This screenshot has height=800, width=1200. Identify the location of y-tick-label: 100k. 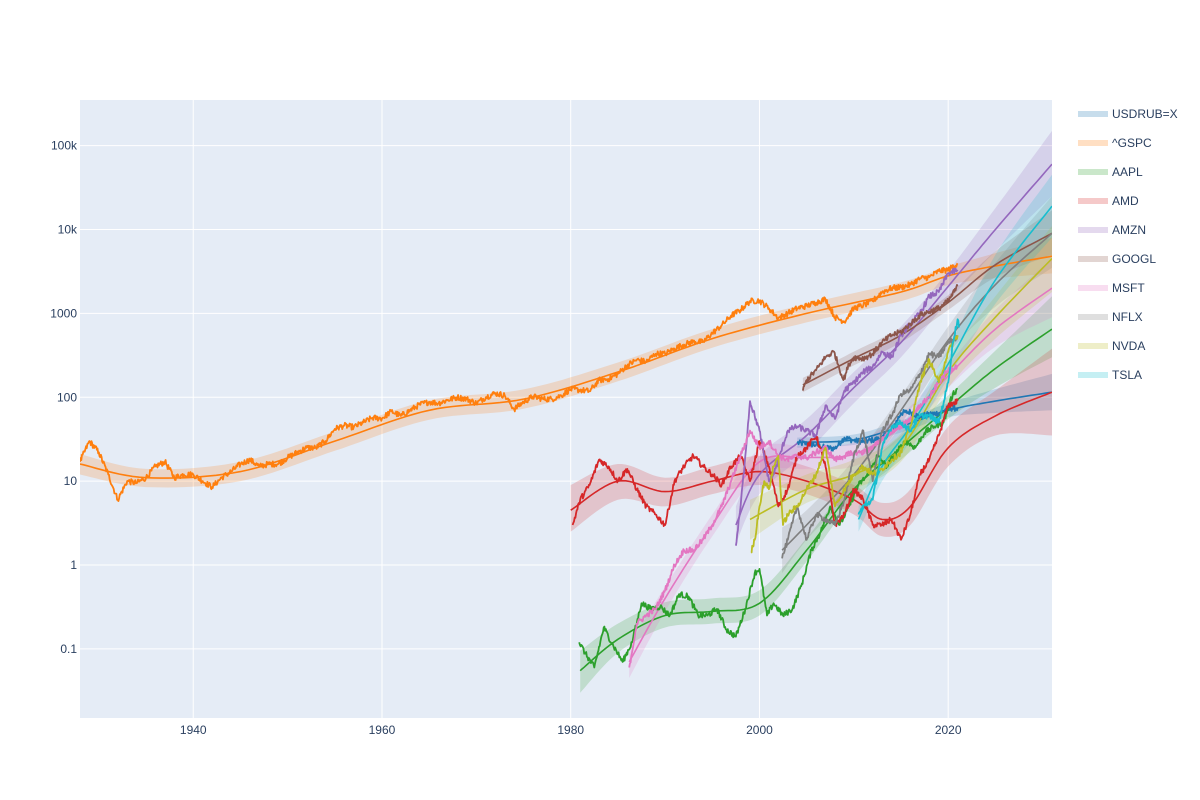
(64, 146).